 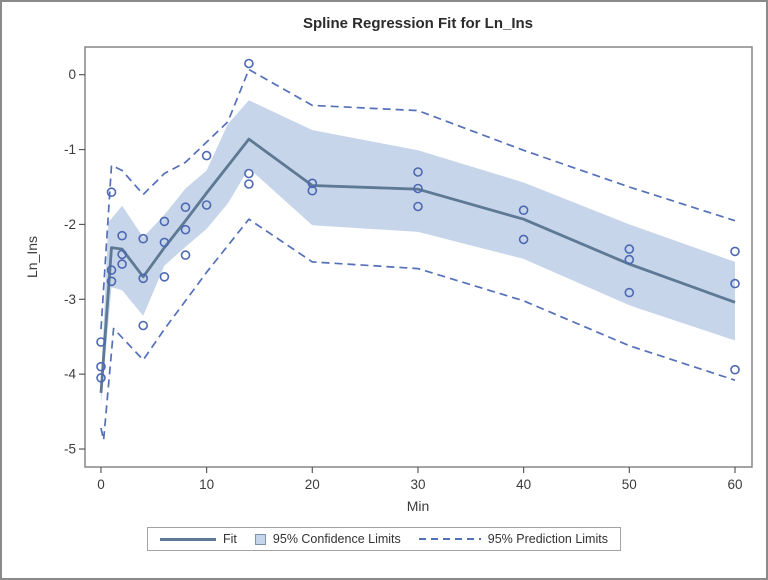 I want to click on x-tick-label: 50, so click(x=629, y=484).